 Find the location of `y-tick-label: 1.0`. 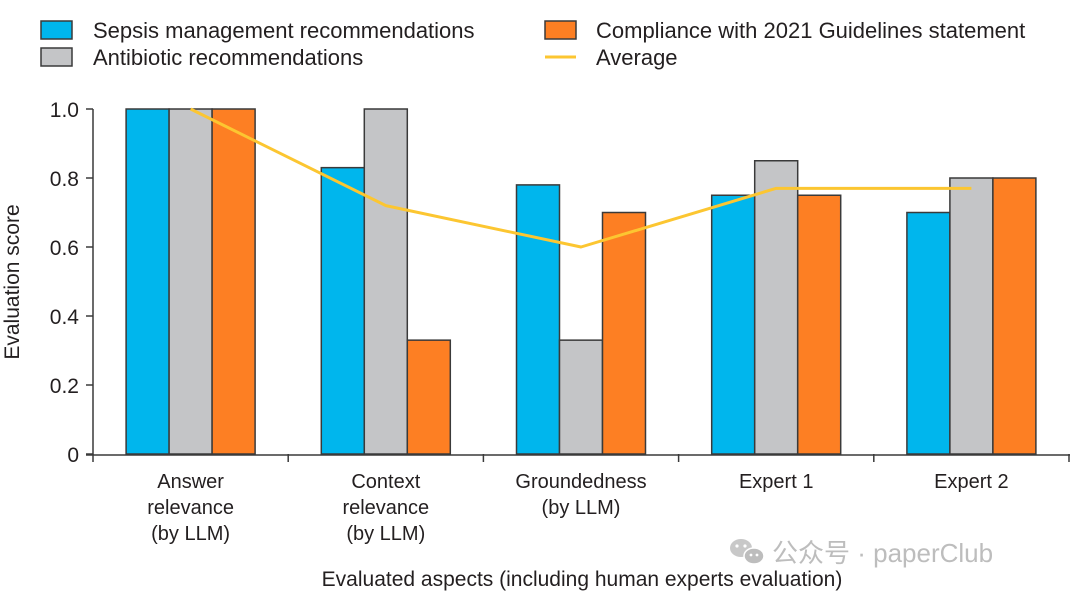

y-tick-label: 1.0 is located at coordinates (64, 110).